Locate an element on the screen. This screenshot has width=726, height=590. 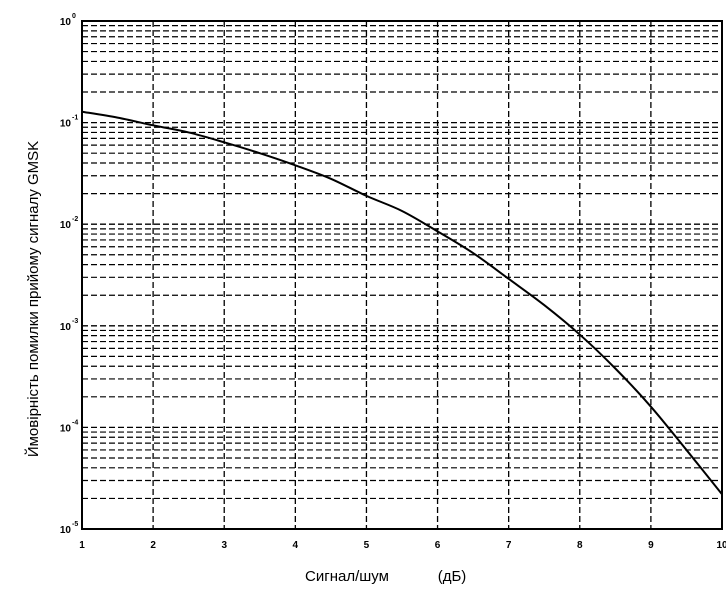
y-axis-label: Ймовірність помилки прийому сигналу GMSK is located at coordinates (33, 299).